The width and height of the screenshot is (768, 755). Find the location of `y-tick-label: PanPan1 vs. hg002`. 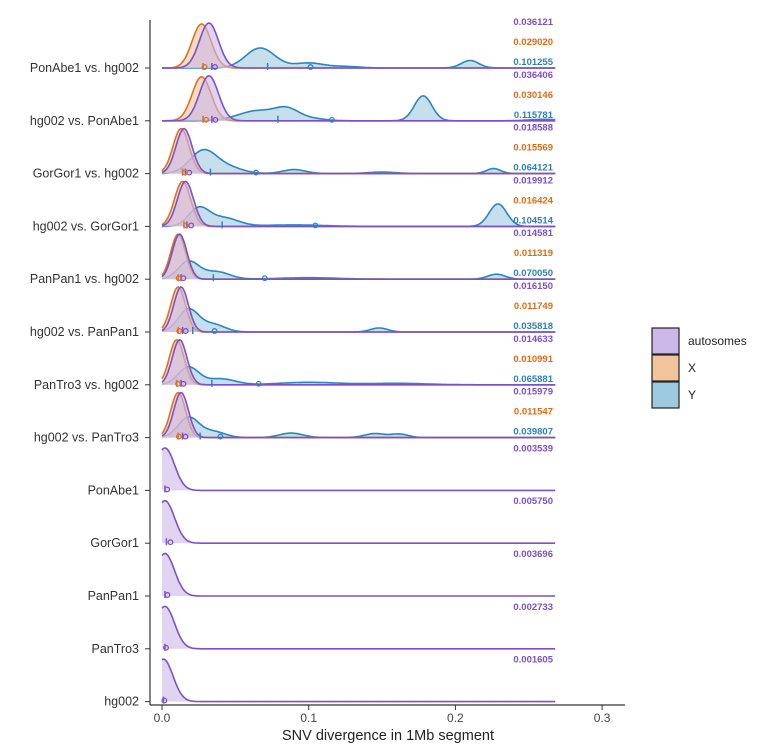

y-tick-label: PanPan1 vs. hg002 is located at coordinates (84, 279).